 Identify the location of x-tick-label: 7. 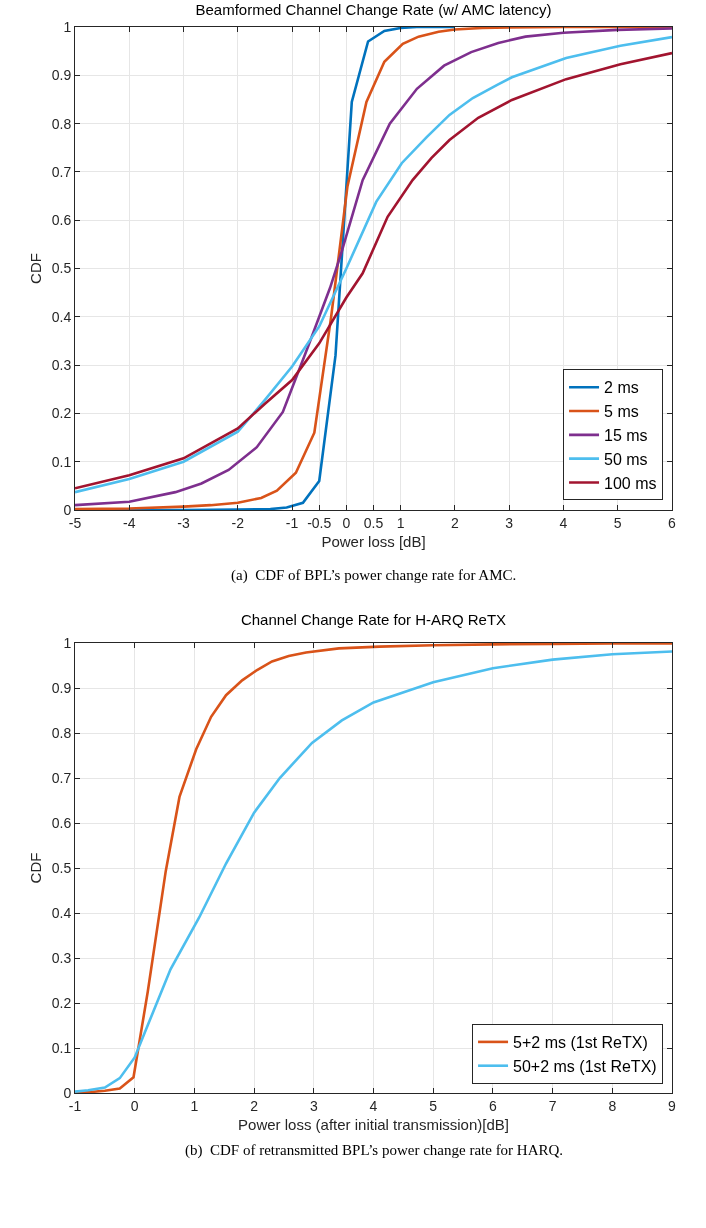
(552, 1105).